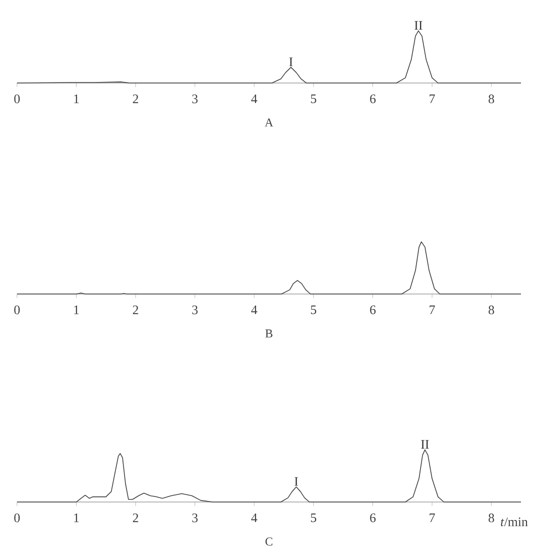 This screenshot has height=552, width=539. Describe the element at coordinates (514, 522) in the screenshot. I see `x-axis-title: t/min` at that location.